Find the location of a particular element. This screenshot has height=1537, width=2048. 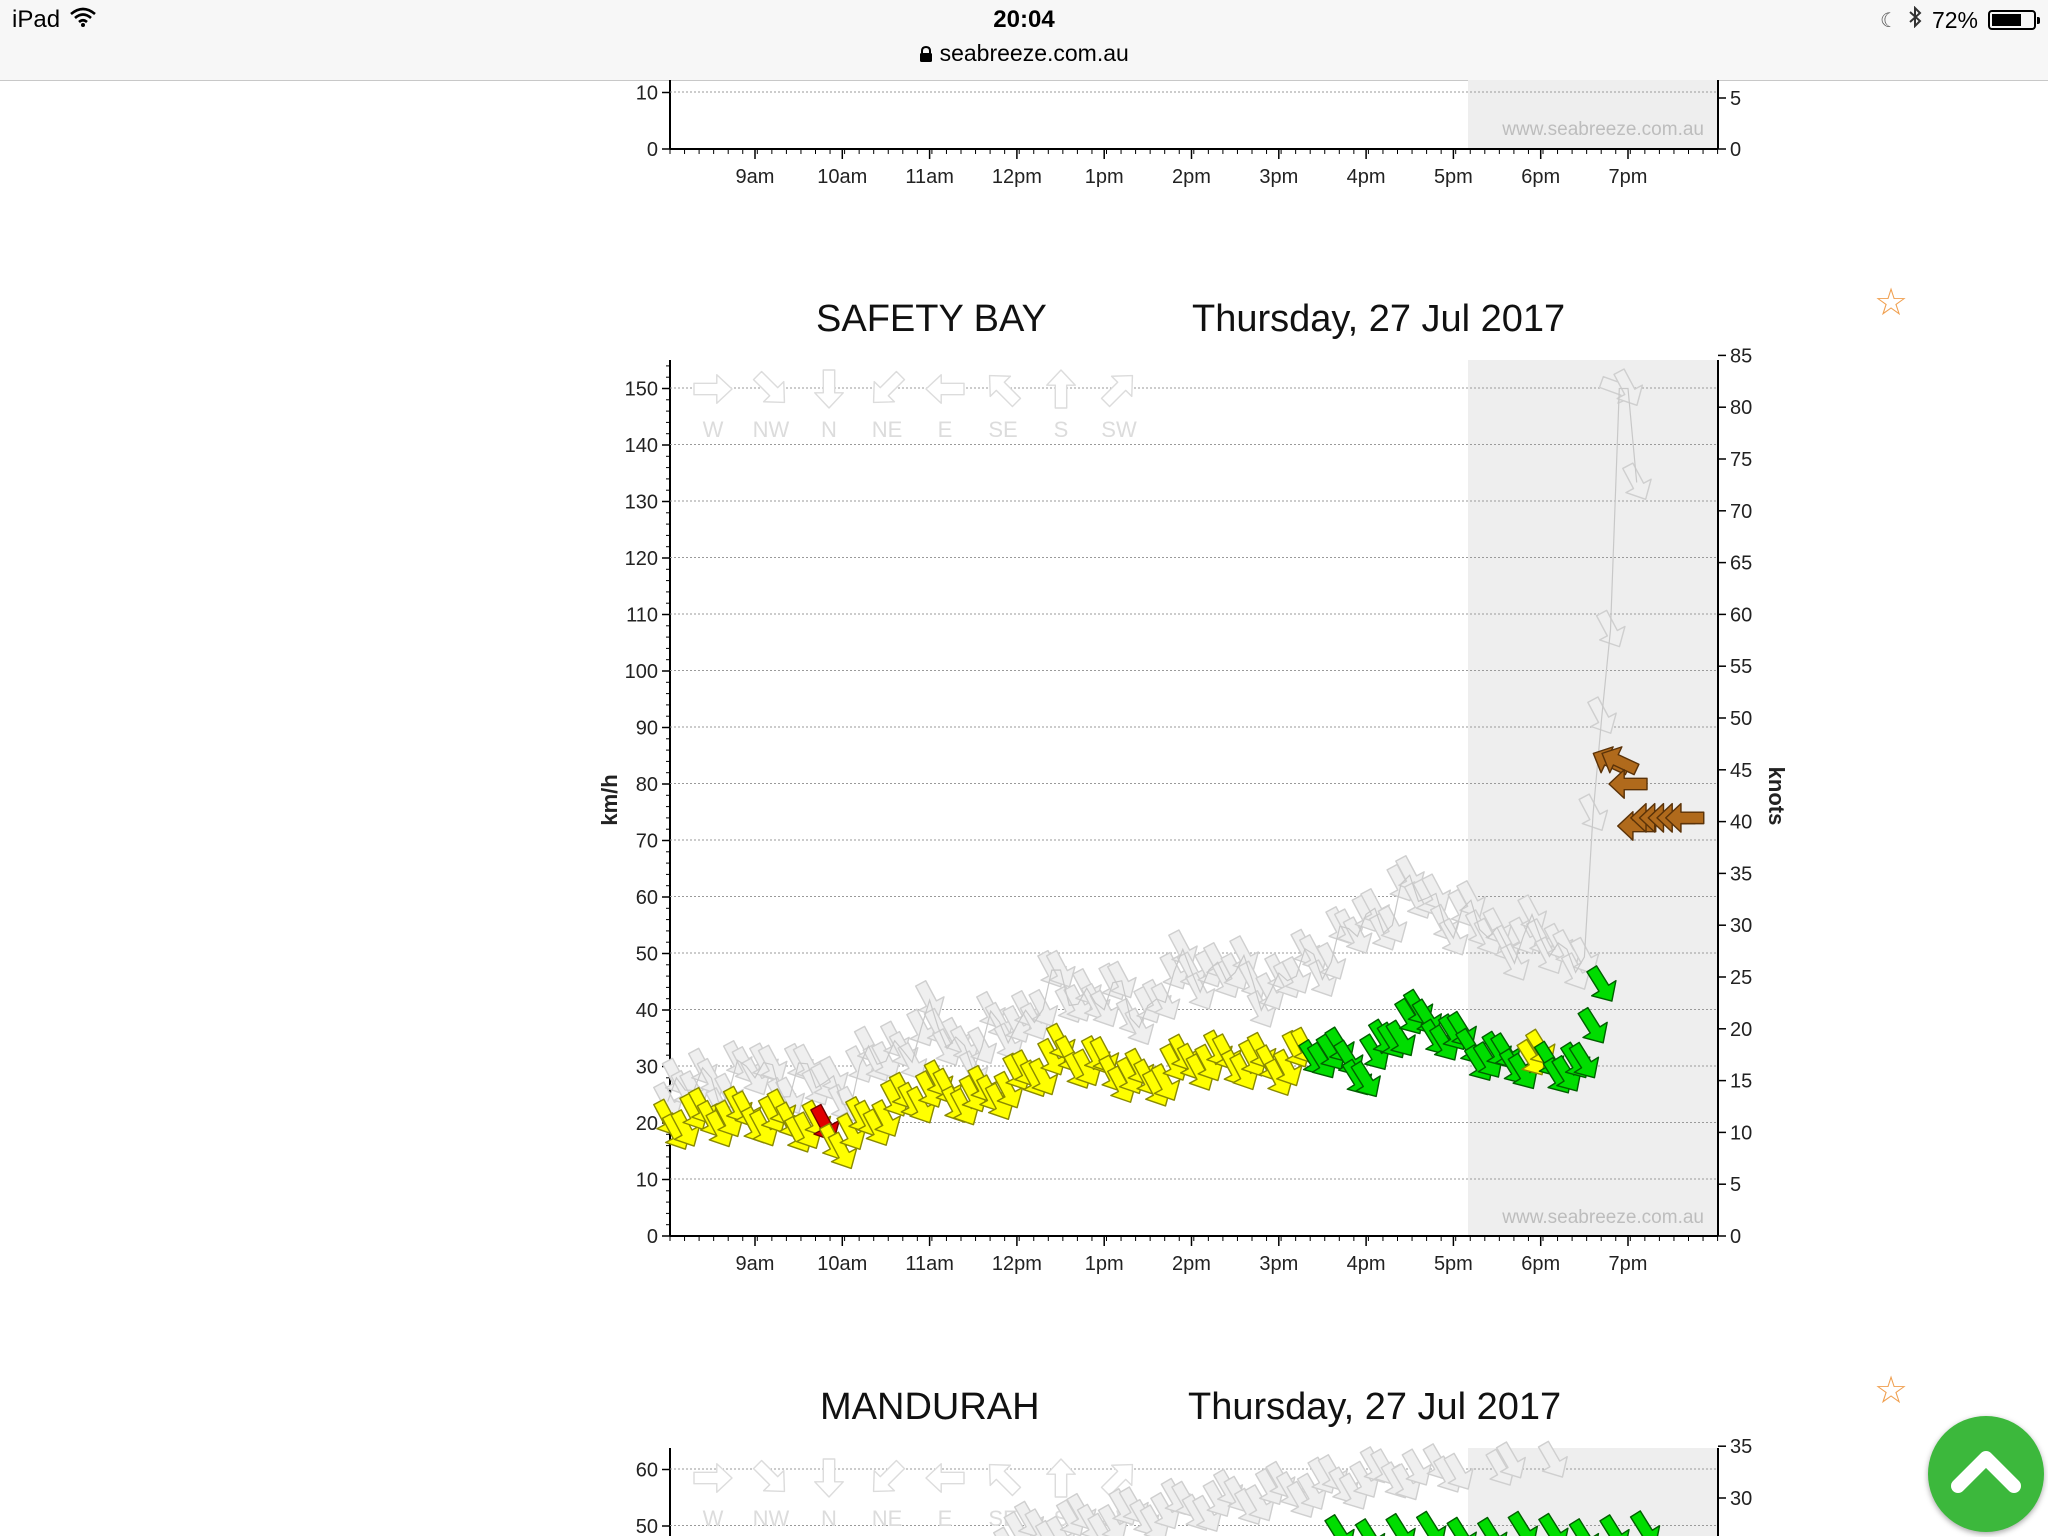

chart-location-title-mandurah: MANDURAH is located at coordinates (930, 1407).